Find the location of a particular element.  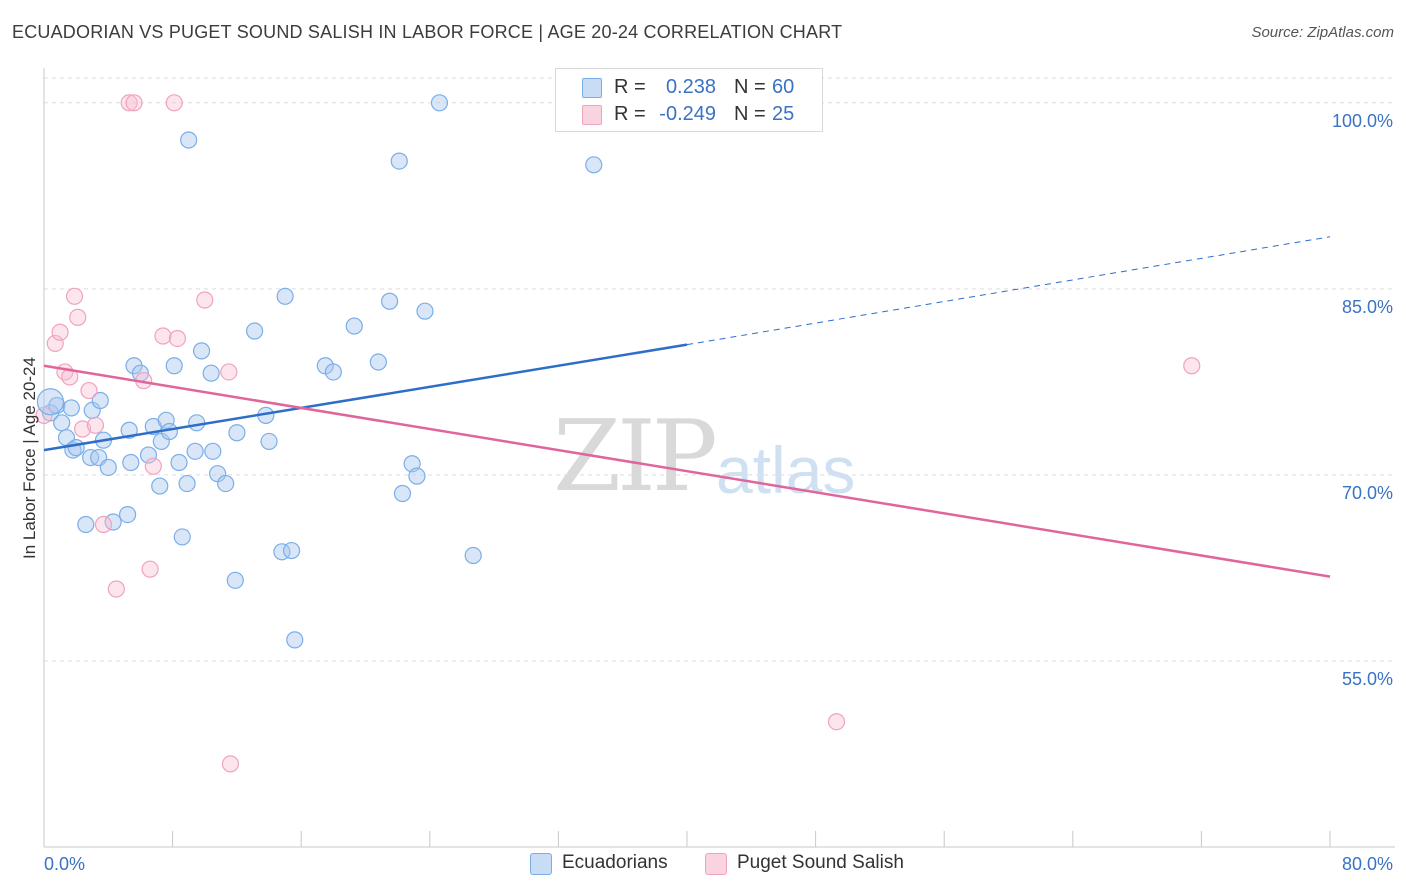

legend-label-puget-sound-salish: Puget Sound Salish is located at coordinates (820, 862).